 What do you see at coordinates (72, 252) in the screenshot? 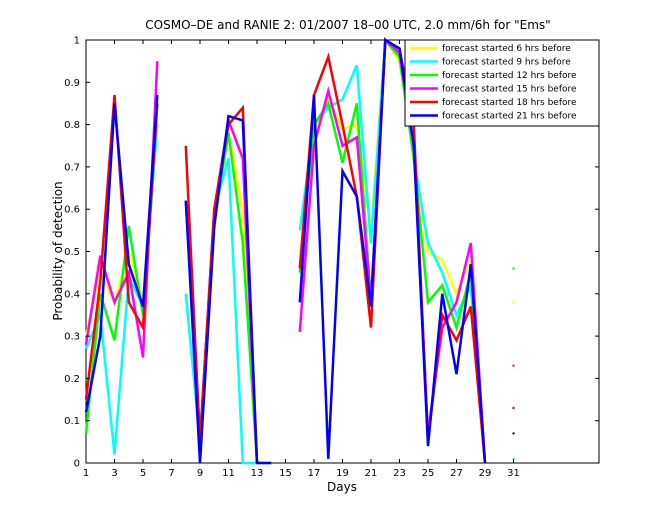
I see `y-tick-label: 0.5` at bounding box center [72, 252].